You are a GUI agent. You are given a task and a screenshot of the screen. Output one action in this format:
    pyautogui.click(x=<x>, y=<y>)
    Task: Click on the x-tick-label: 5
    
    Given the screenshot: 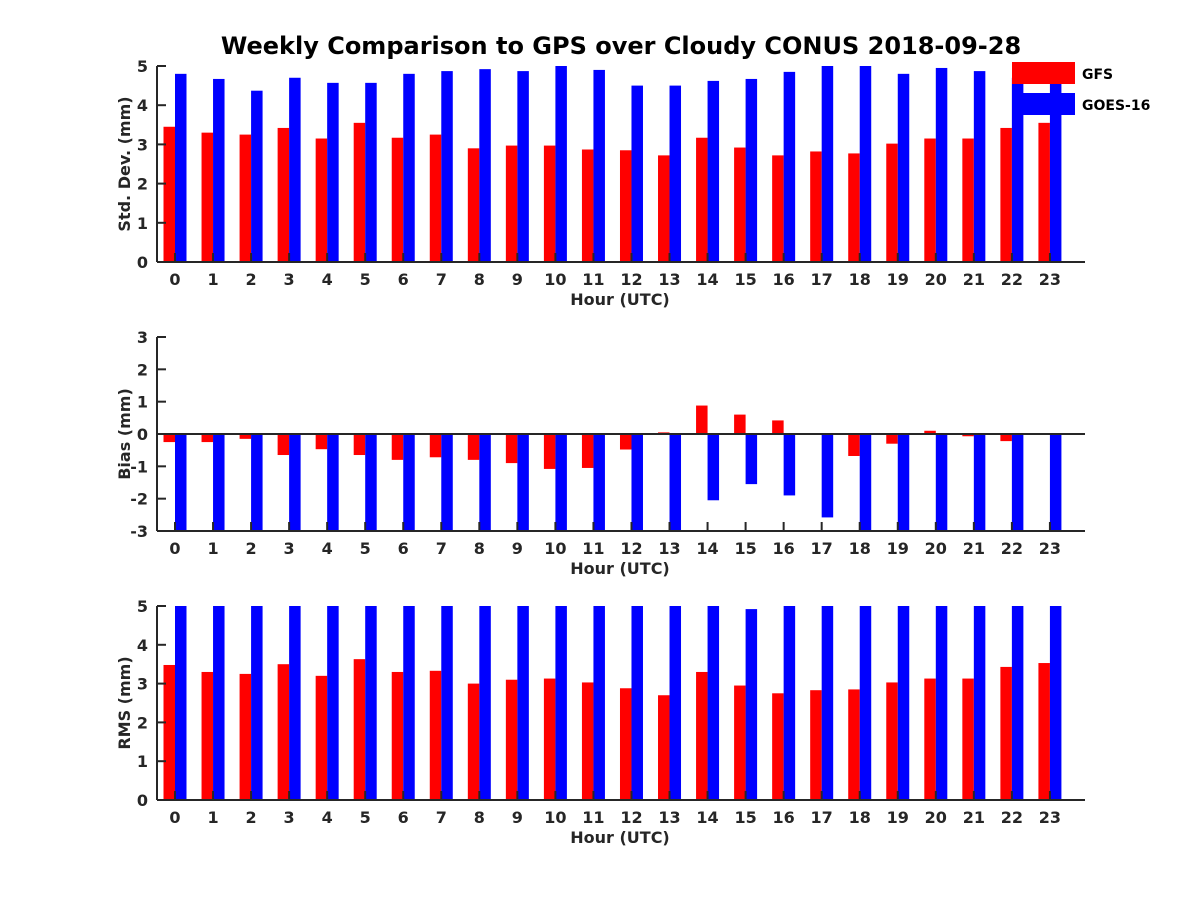 What is the action you would take?
    pyautogui.click(x=365, y=817)
    